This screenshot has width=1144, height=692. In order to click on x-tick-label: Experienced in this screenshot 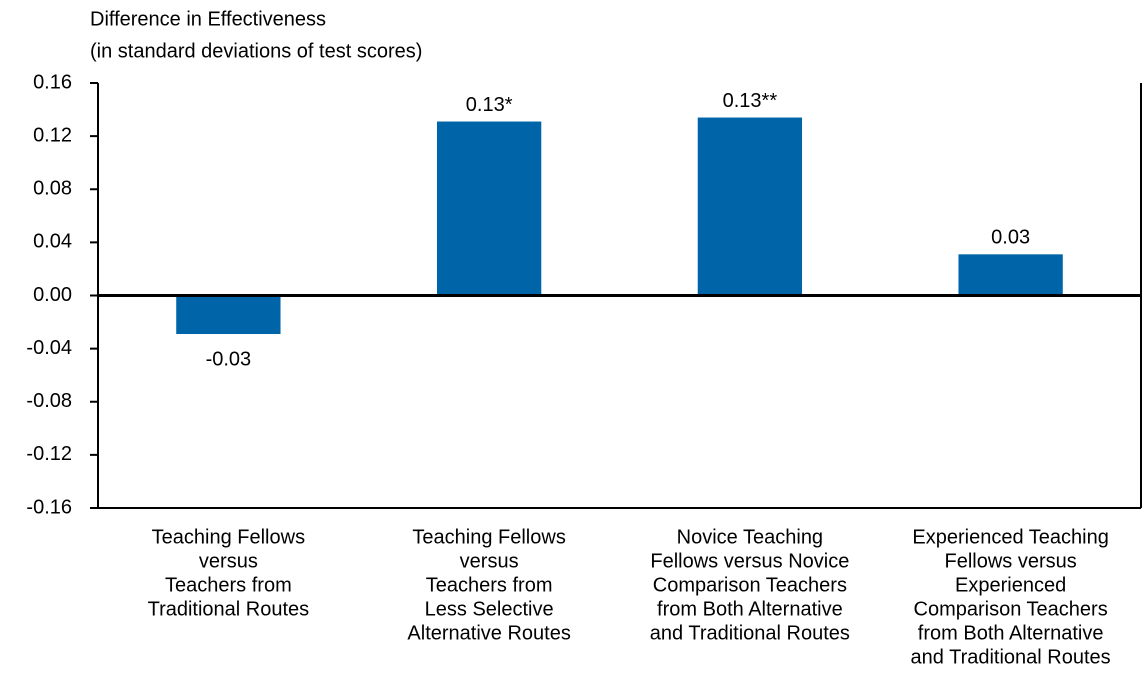, I will do `click(1010, 585)`.